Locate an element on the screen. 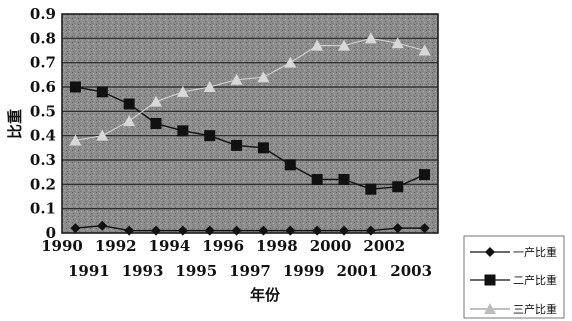  x-tick-label-top: 1990 is located at coordinates (62, 246).